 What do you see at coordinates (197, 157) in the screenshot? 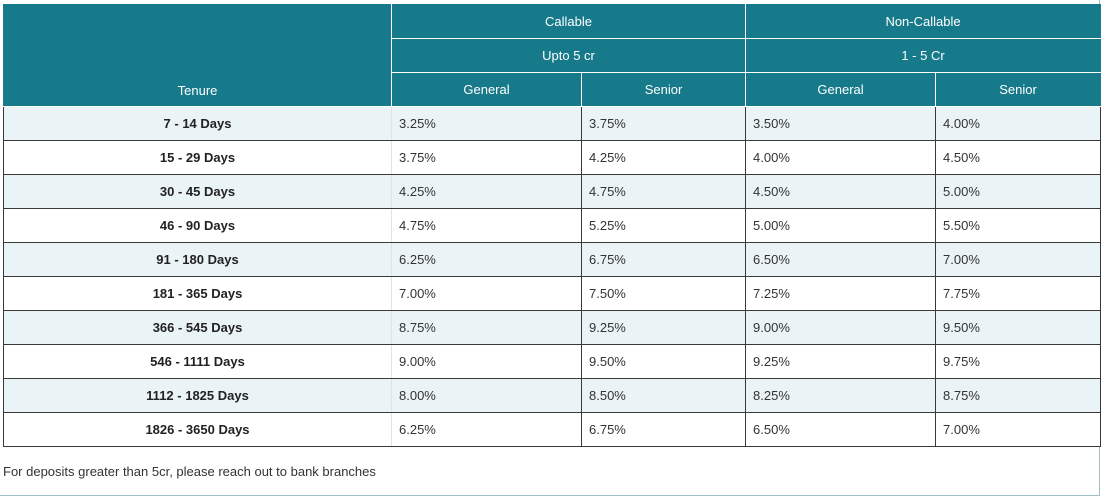
I see `tenure-cell: 15 - 29 Days` at bounding box center [197, 157].